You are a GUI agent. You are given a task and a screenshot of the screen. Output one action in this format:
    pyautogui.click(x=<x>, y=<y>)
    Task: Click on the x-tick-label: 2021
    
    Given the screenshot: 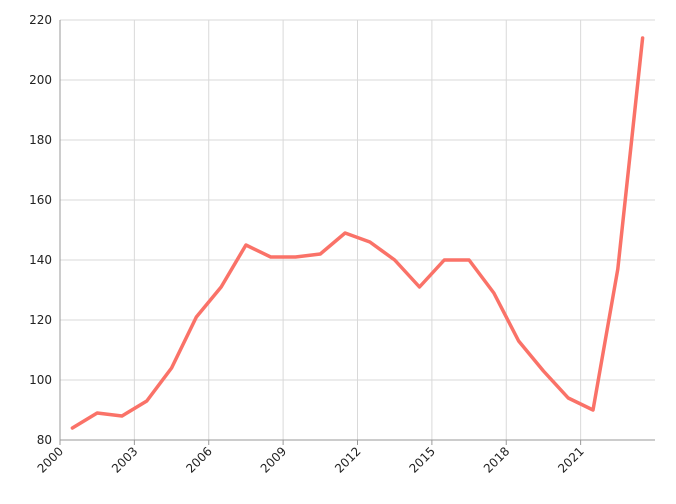 What is the action you would take?
    pyautogui.click(x=570, y=459)
    